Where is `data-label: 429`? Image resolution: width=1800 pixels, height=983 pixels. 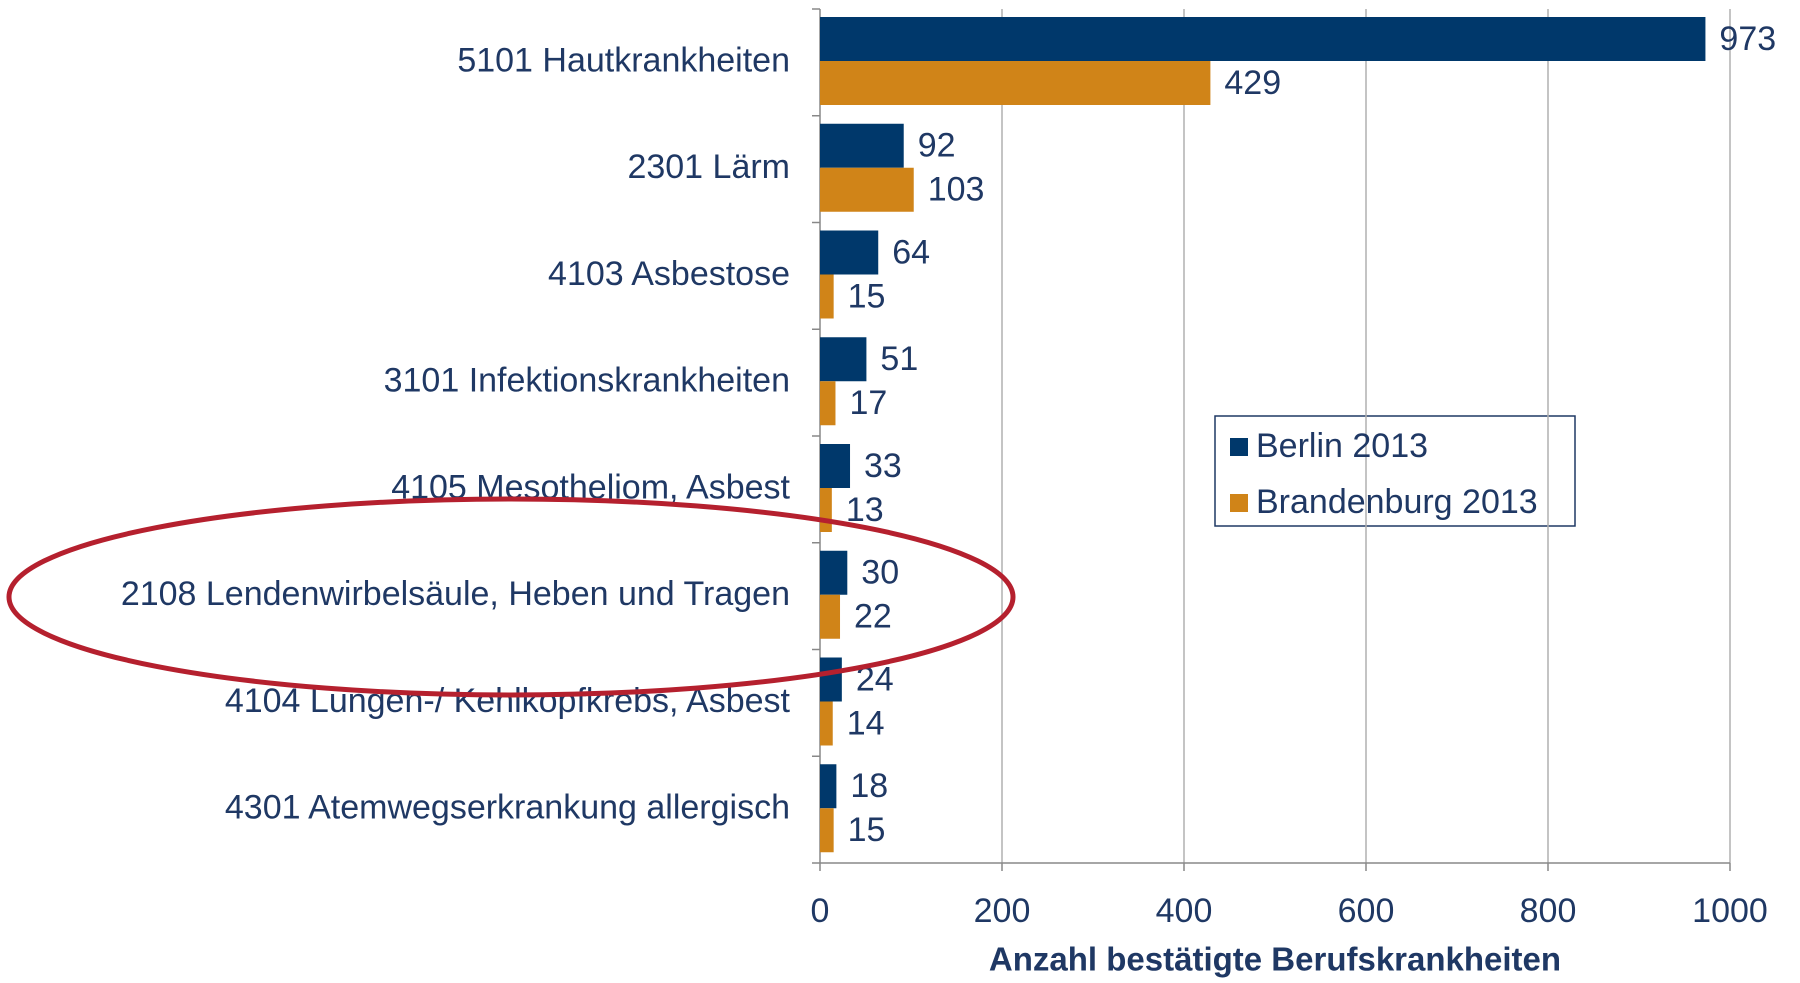 data-label: 429 is located at coordinates (1252, 83).